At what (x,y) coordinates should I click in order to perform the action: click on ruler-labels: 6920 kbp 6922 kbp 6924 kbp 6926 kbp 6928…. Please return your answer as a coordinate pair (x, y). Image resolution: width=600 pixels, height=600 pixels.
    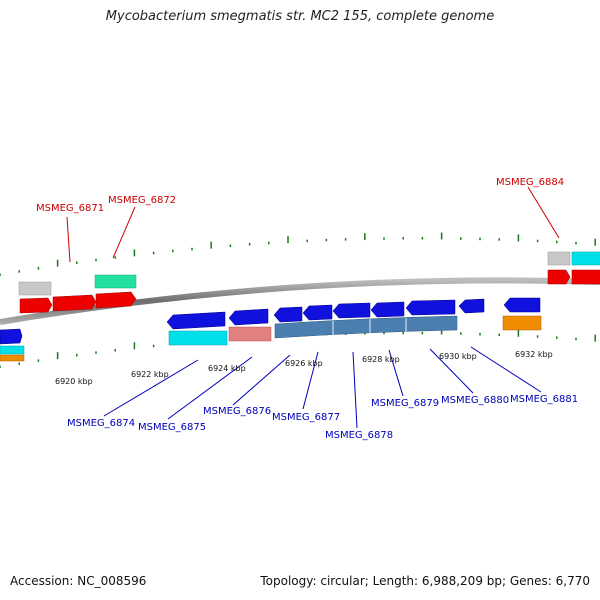
    Looking at the image, I should click on (304, 368).